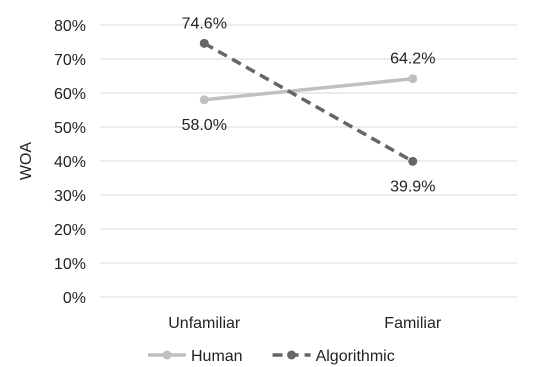 Image resolution: width=539 pixels, height=367 pixels. I want to click on y-tick-label: 20%, so click(70, 230).